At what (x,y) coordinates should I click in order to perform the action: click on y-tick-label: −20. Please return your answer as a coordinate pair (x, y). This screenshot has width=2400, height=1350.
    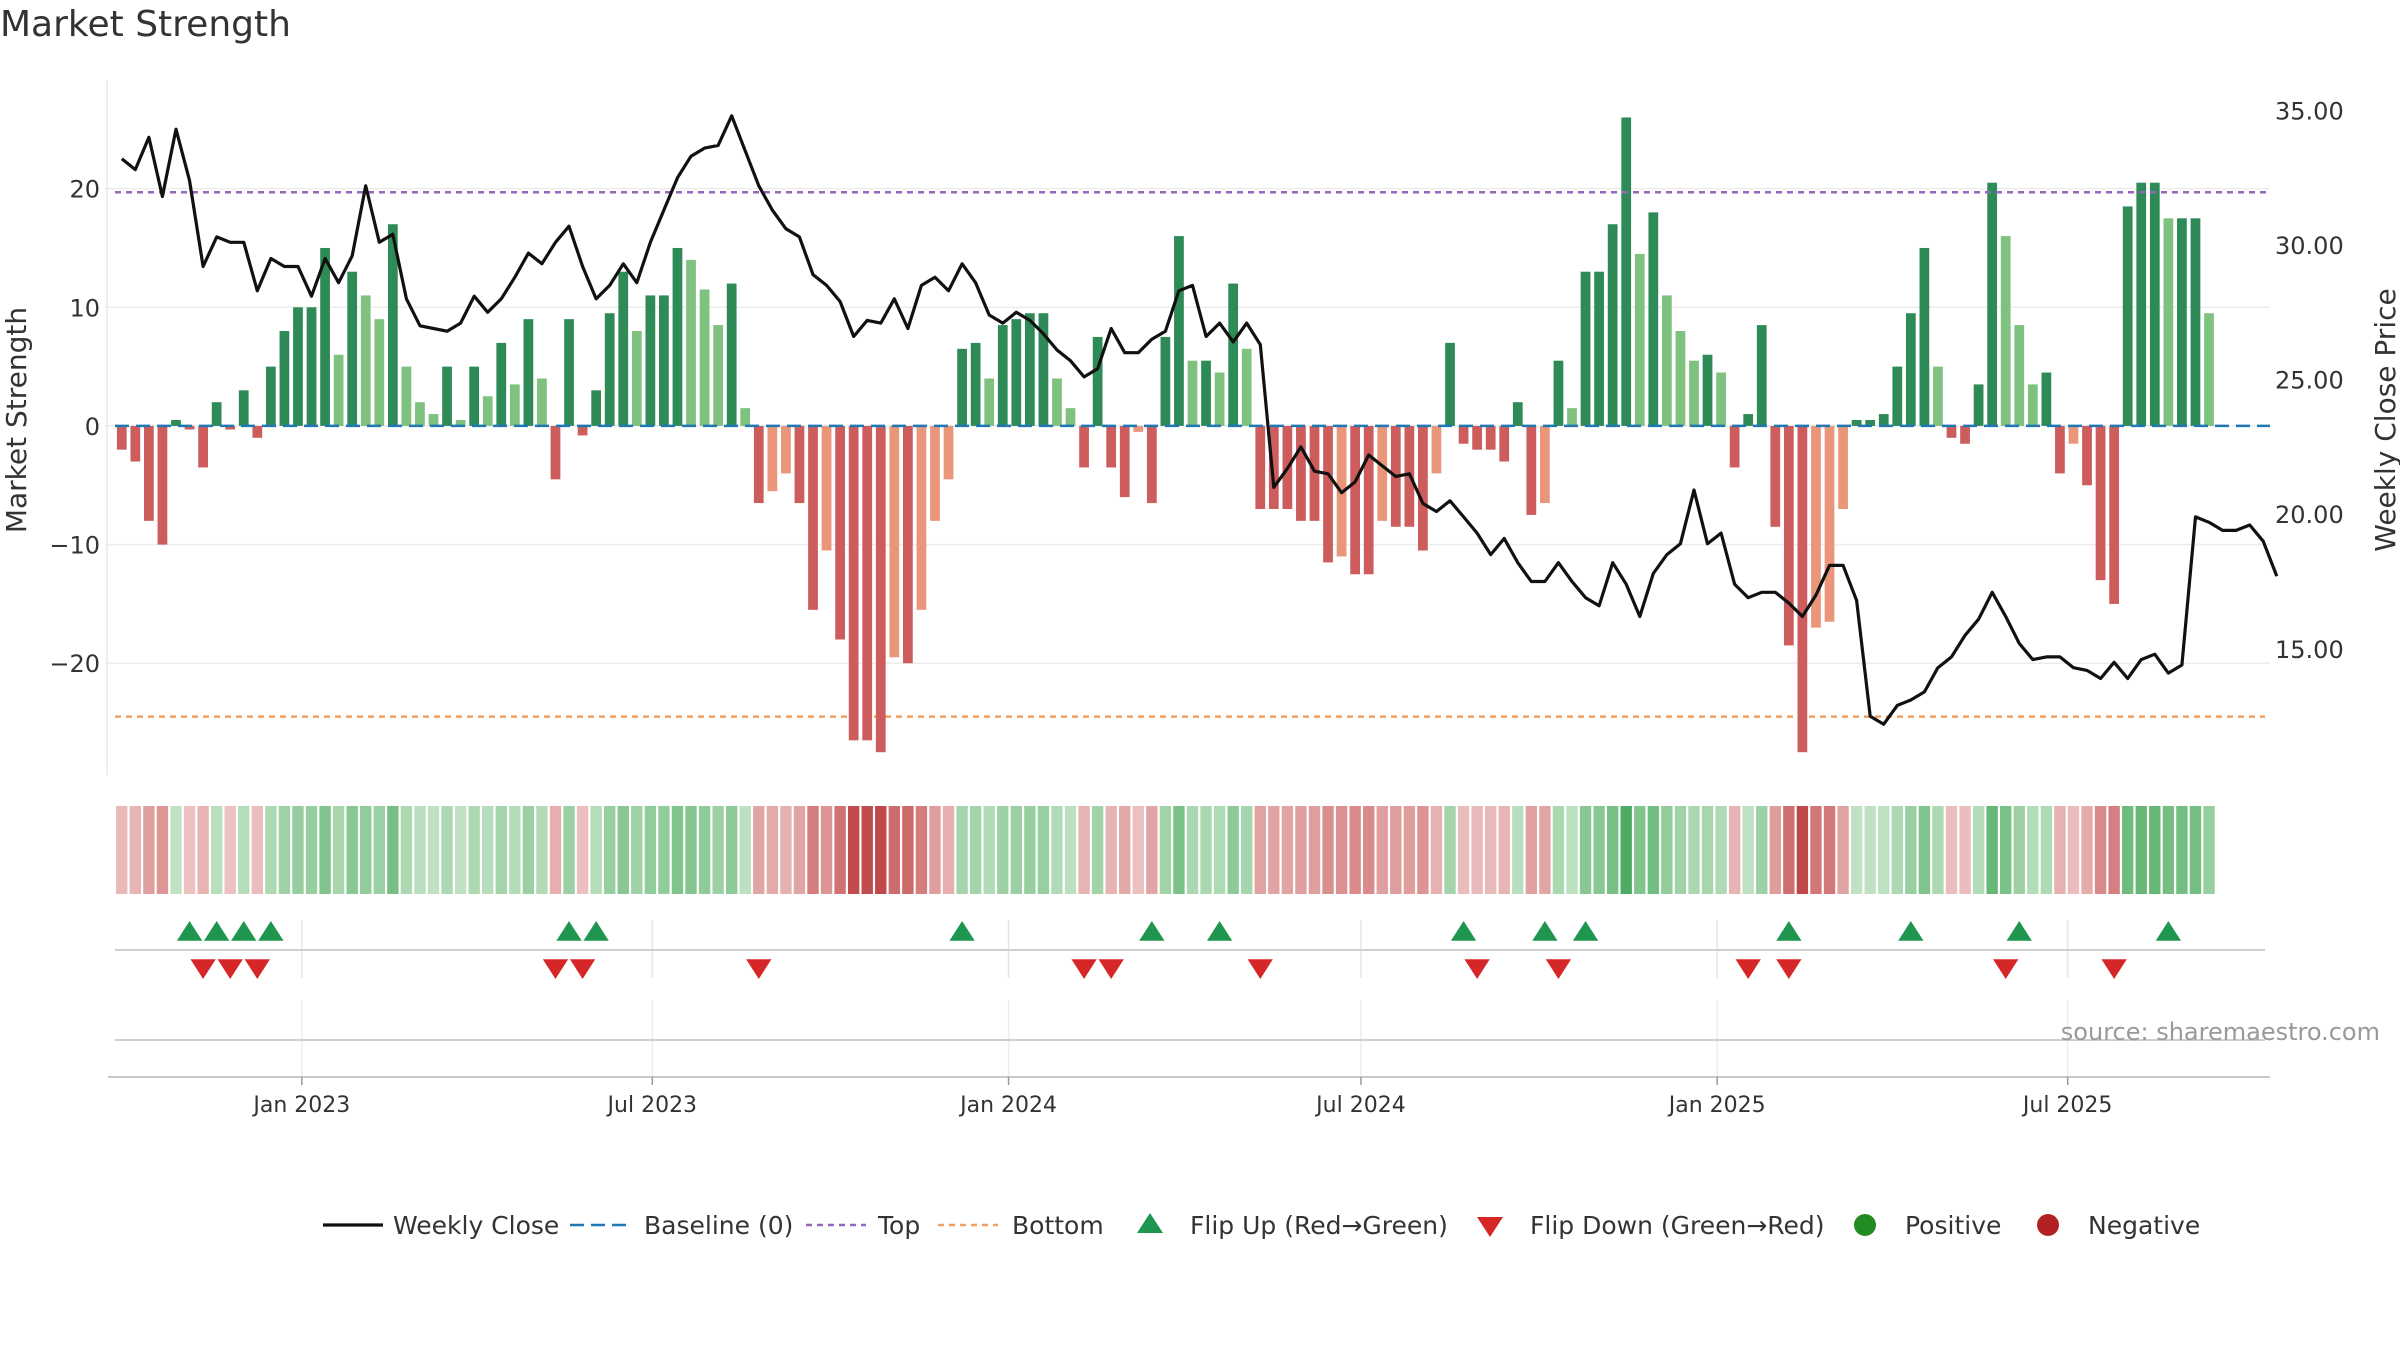
    Looking at the image, I should click on (74, 664).